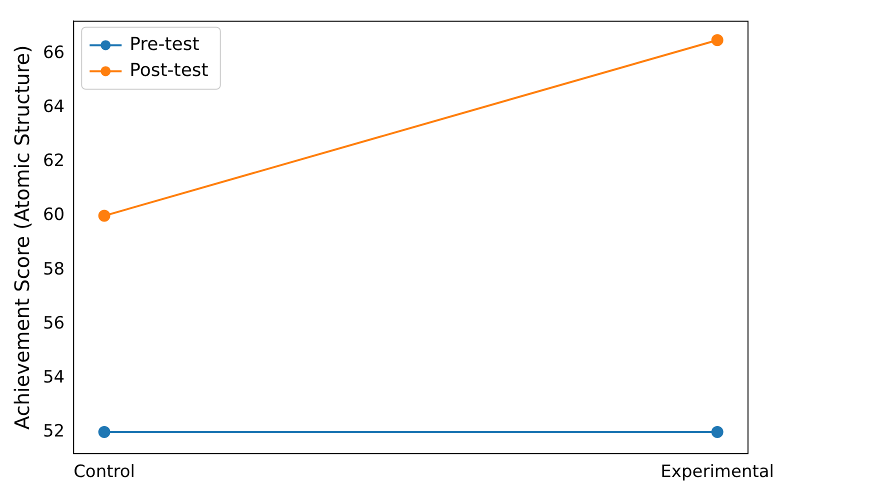 Image resolution: width=886 pixels, height=494 pixels. Describe the element at coordinates (53, 107) in the screenshot. I see `y-tick-label: 64` at that location.